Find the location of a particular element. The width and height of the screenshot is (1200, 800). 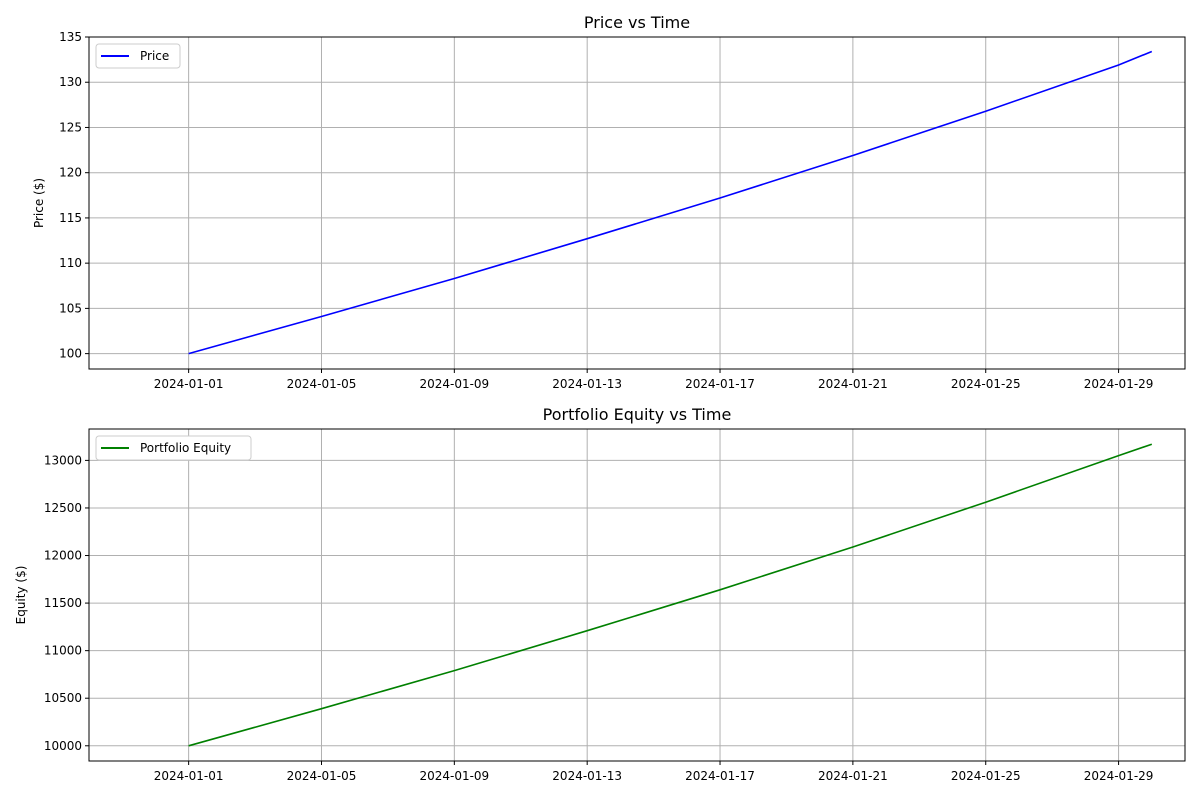

price-y-tick-label: 105 is located at coordinates (70, 308).